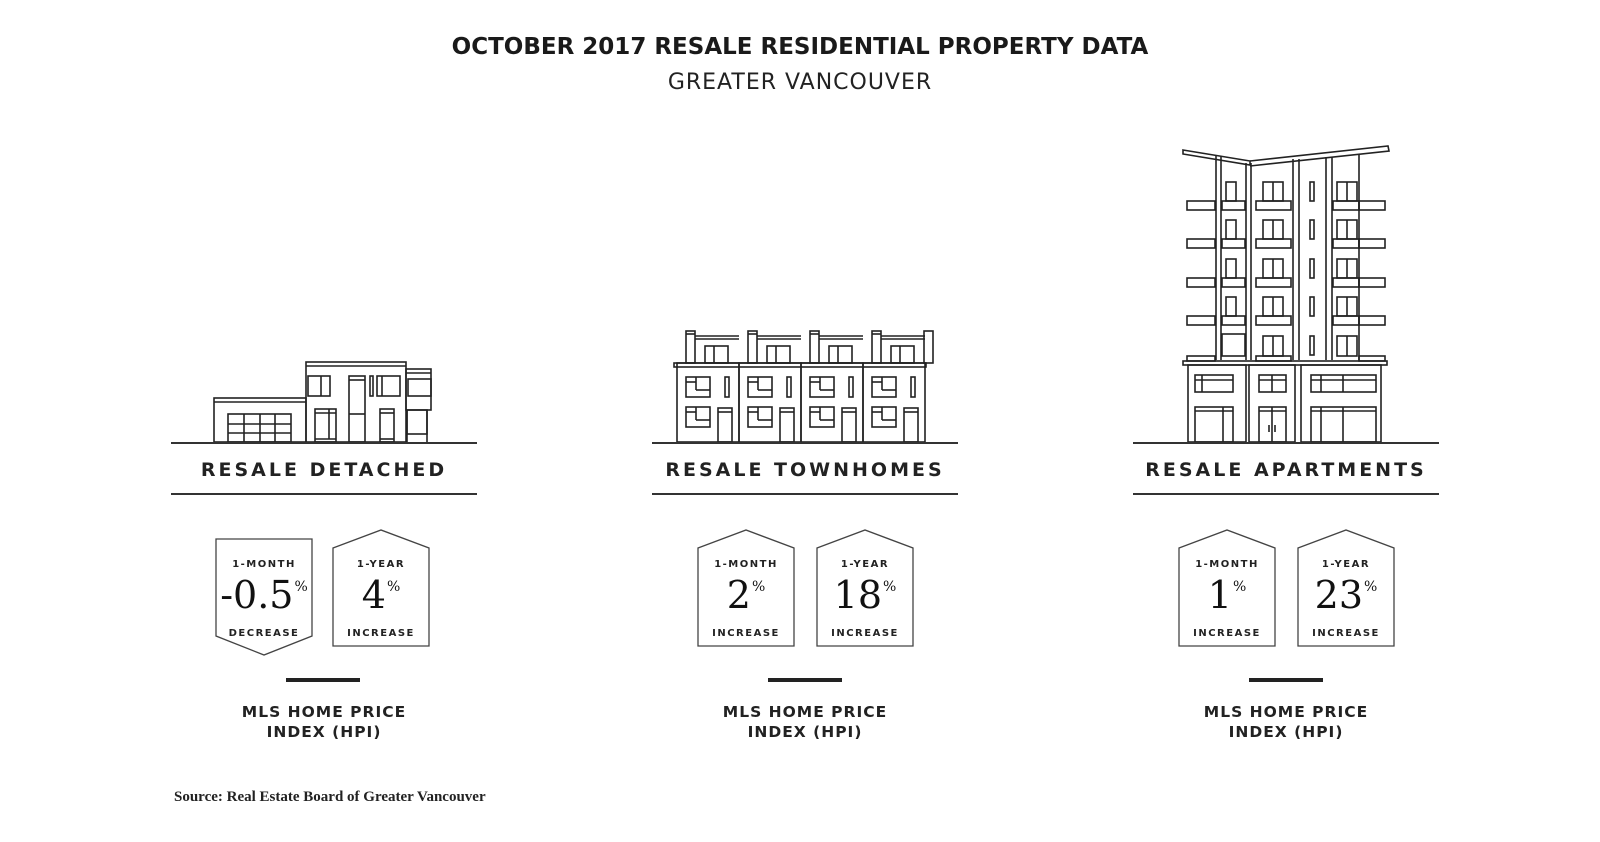 The image size is (1600, 842). I want to click on category-label: RESALE DETACHED, so click(324, 470).